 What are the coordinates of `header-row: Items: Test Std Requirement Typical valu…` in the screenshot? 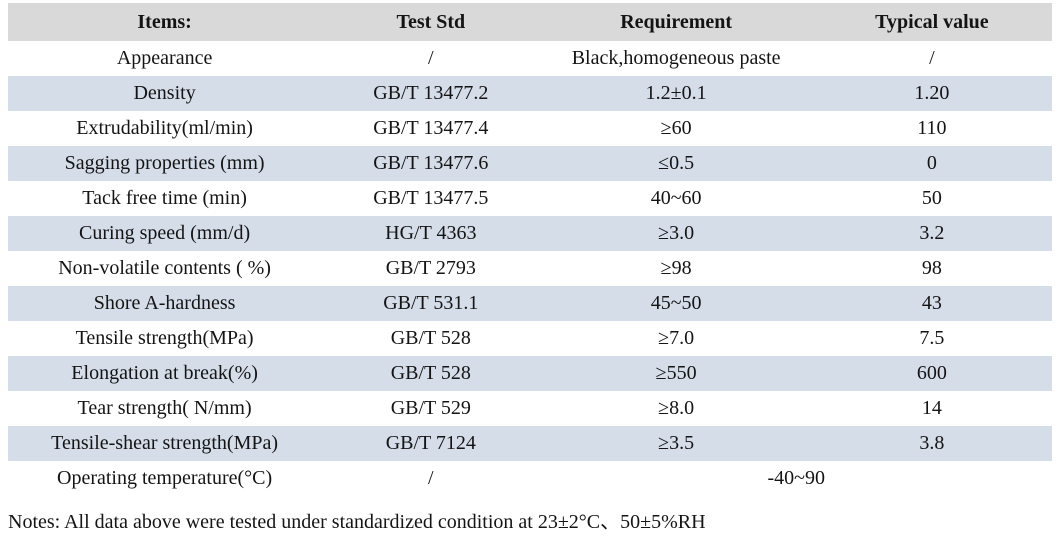 It's located at (530, 22).